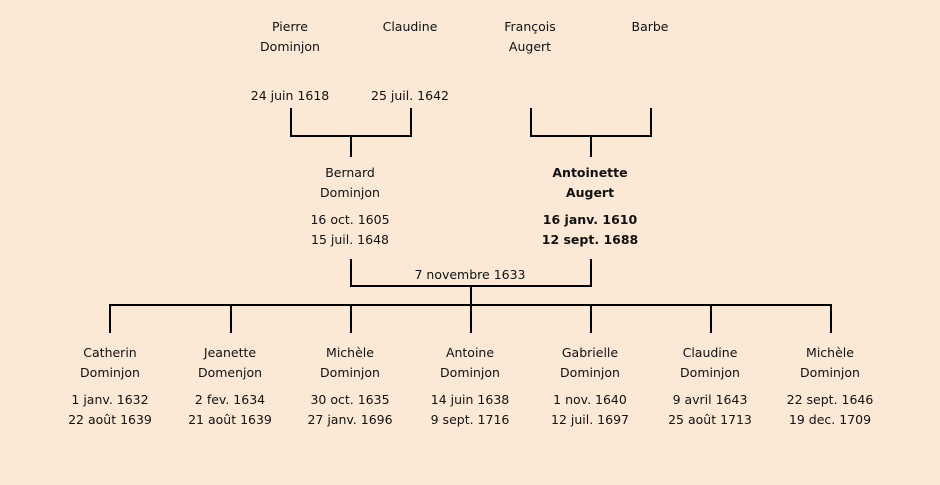 The image size is (940, 485). I want to click on grandparent-date: 25 juil. 1642, so click(410, 95).